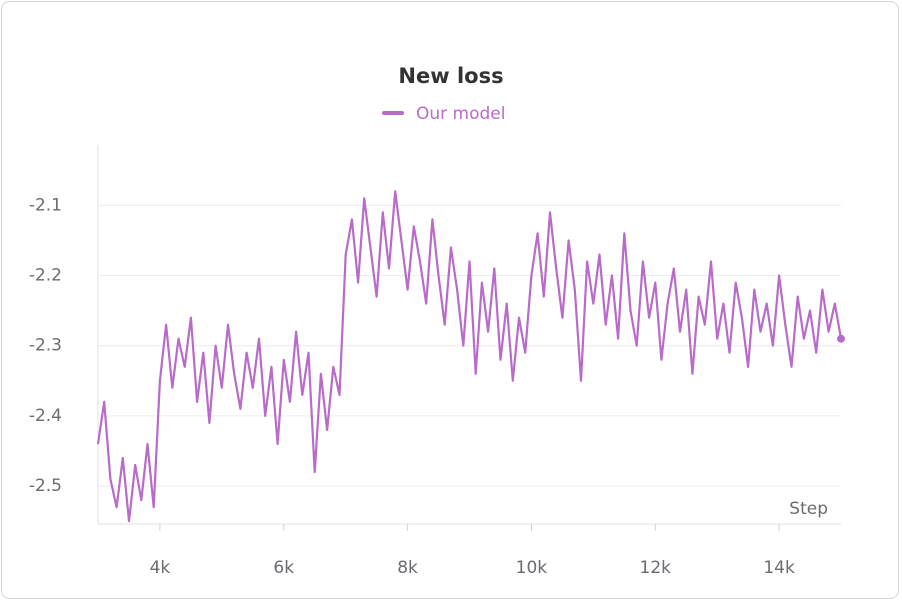 The height and width of the screenshot is (602, 902). What do you see at coordinates (45, 346) in the screenshot?
I see `y-tick-label: -2.3` at bounding box center [45, 346].